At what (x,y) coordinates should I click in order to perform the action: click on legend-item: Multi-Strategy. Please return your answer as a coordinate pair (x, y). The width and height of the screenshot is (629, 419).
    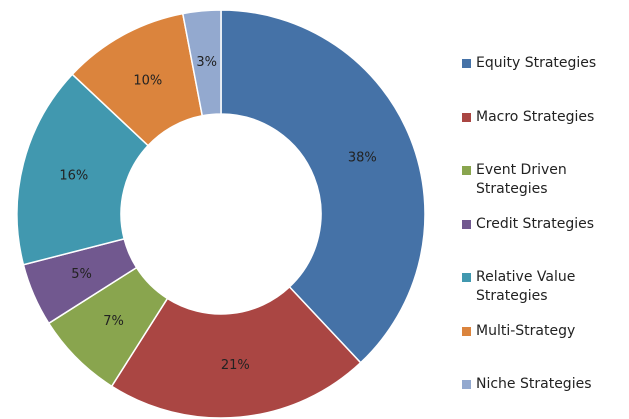
    Looking at the image, I should click on (542, 331).